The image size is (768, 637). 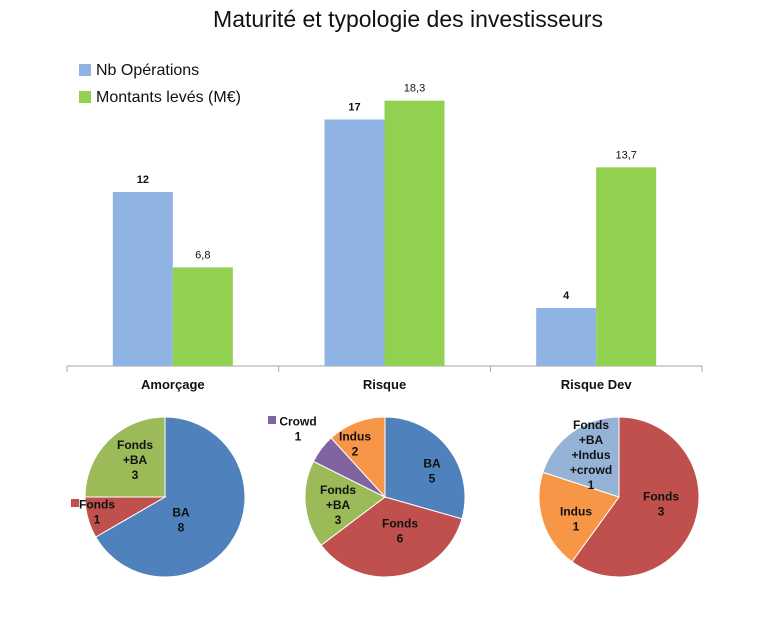 What do you see at coordinates (566, 337) in the screenshot?
I see `bar-nb-operations-risque-dev` at bounding box center [566, 337].